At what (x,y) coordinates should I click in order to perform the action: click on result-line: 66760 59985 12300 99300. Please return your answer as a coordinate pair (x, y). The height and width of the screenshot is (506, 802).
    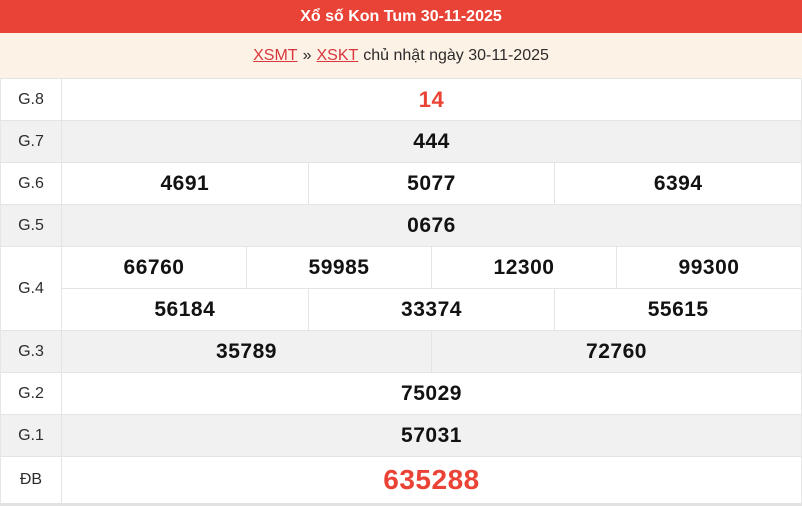
    Looking at the image, I should click on (431, 267).